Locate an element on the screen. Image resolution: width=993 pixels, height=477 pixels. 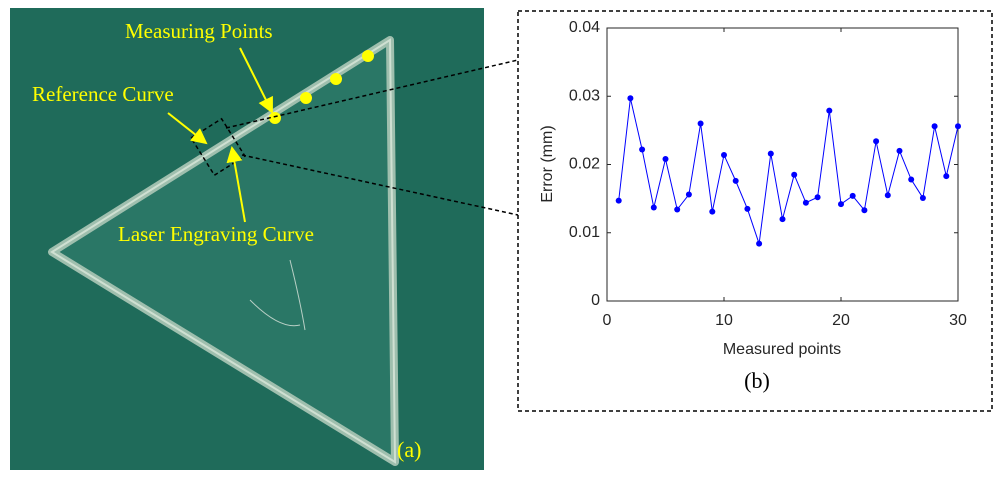
series-line is located at coordinates (788, 171).